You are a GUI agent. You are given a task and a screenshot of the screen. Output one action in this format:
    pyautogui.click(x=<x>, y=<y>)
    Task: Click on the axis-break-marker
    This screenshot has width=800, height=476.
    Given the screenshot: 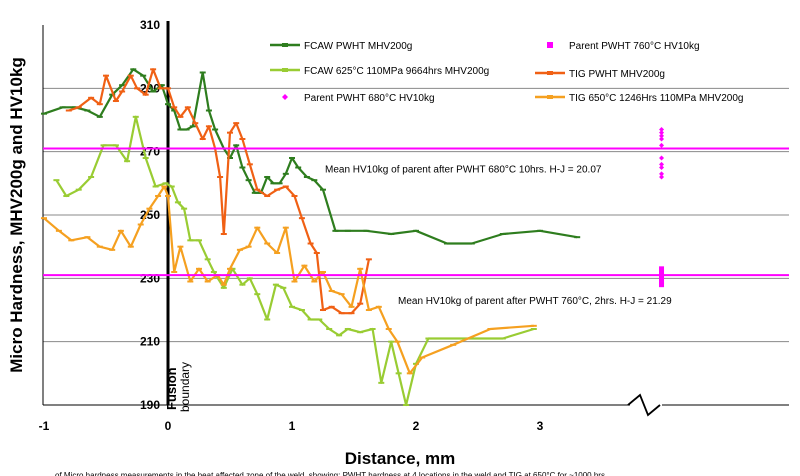 What is the action you would take?
    pyautogui.click(x=644, y=405)
    